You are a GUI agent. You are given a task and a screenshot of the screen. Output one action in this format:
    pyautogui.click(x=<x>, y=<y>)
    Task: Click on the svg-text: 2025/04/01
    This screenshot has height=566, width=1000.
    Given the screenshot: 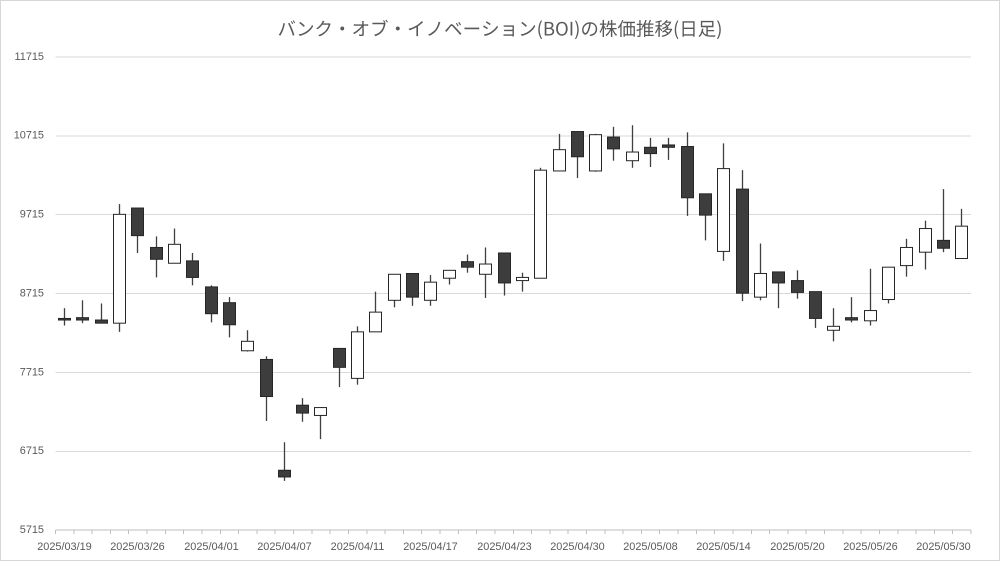 What is the action you would take?
    pyautogui.click(x=211, y=547)
    